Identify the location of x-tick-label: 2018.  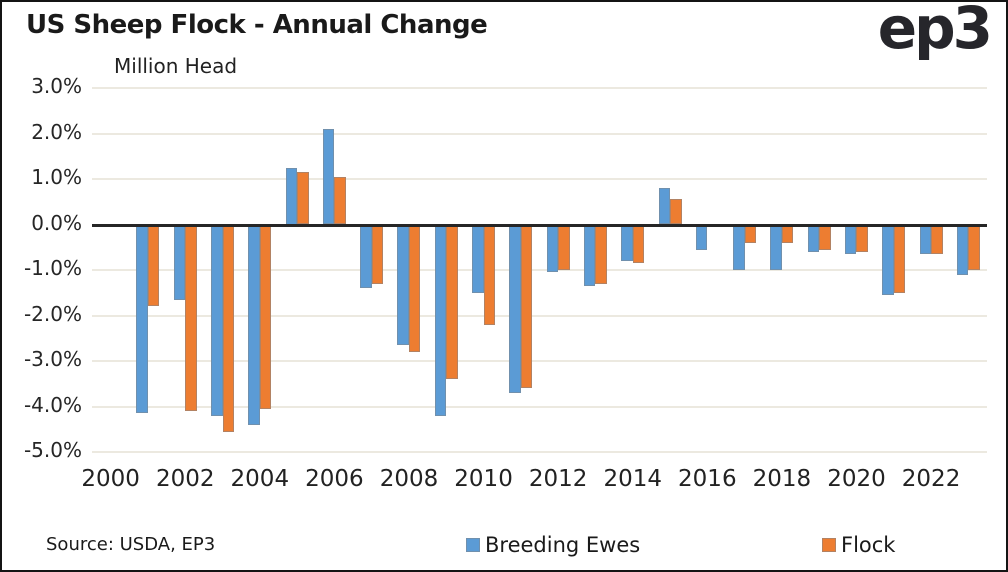
(782, 479).